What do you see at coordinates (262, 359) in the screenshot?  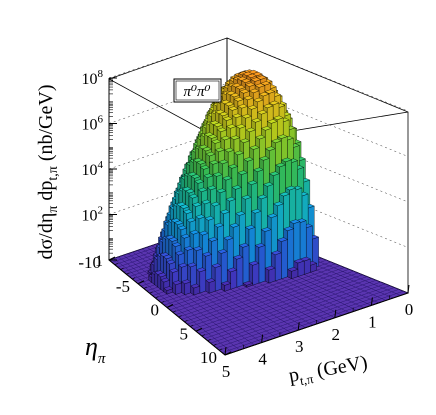 I see `x-tick-label: 4` at bounding box center [262, 359].